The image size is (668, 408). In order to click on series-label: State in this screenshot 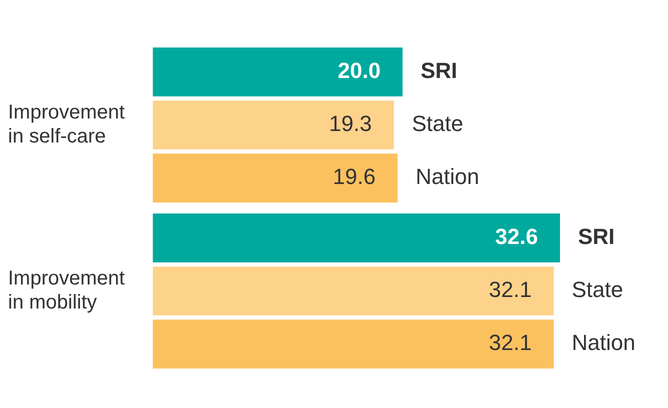, I will do `click(438, 123)`.